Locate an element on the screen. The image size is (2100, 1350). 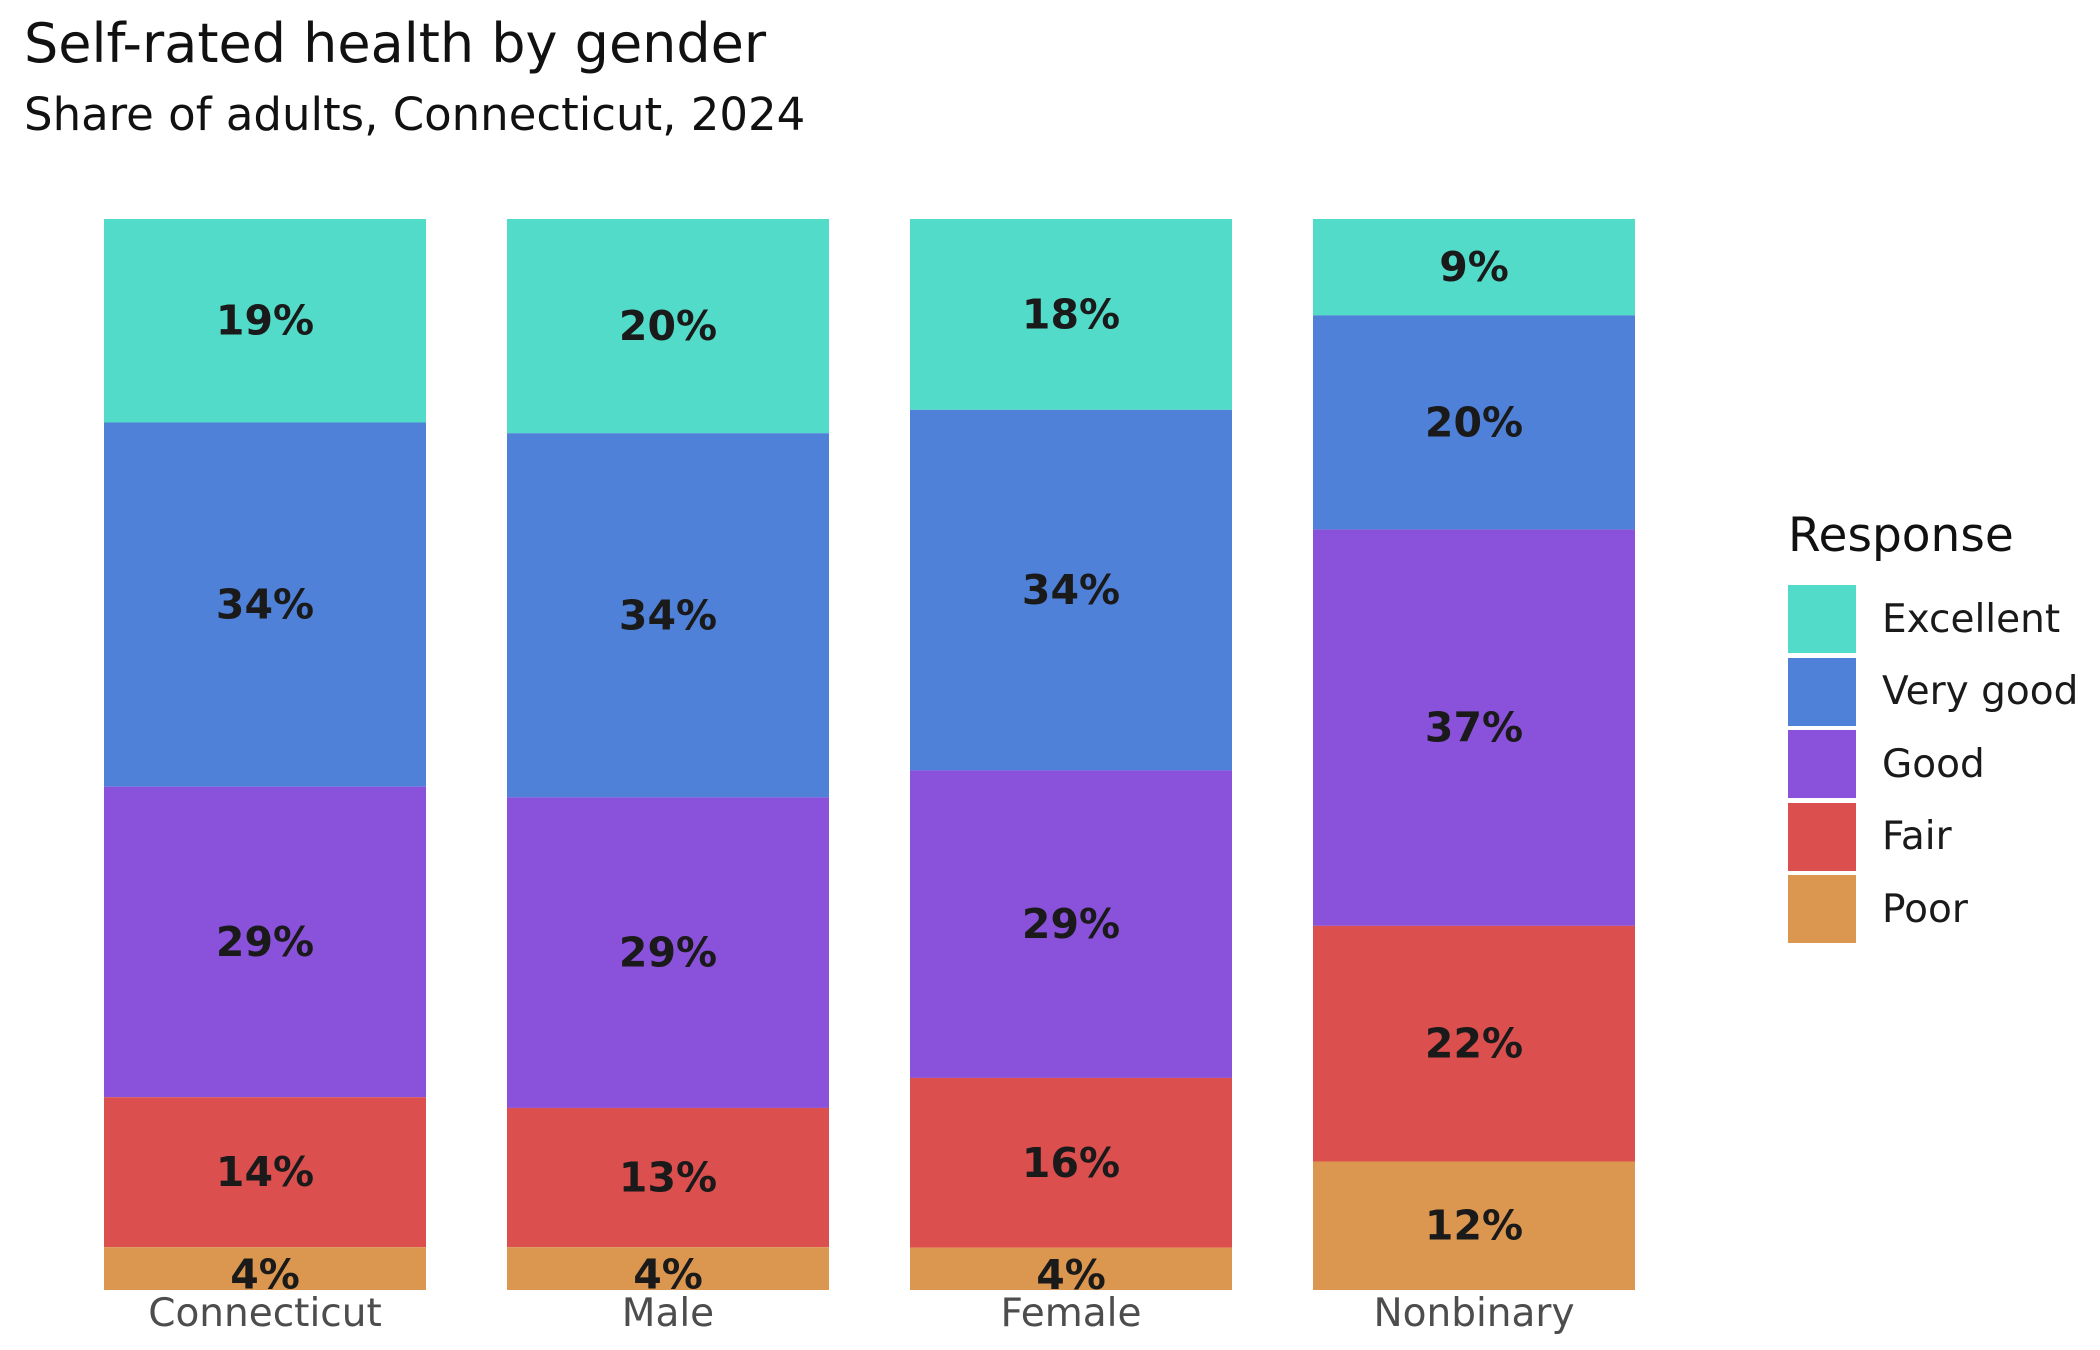
data-label-male-good: 29% is located at coordinates (668, 953).